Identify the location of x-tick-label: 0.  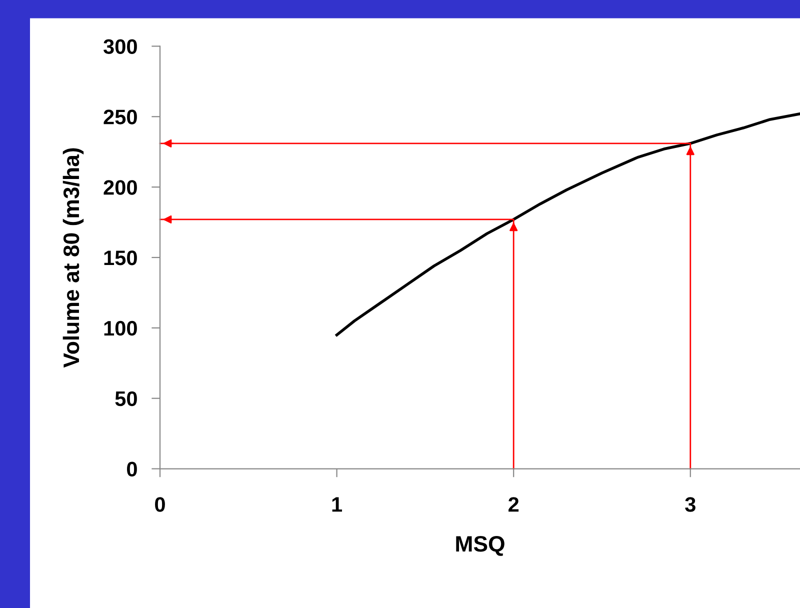
(160, 504).